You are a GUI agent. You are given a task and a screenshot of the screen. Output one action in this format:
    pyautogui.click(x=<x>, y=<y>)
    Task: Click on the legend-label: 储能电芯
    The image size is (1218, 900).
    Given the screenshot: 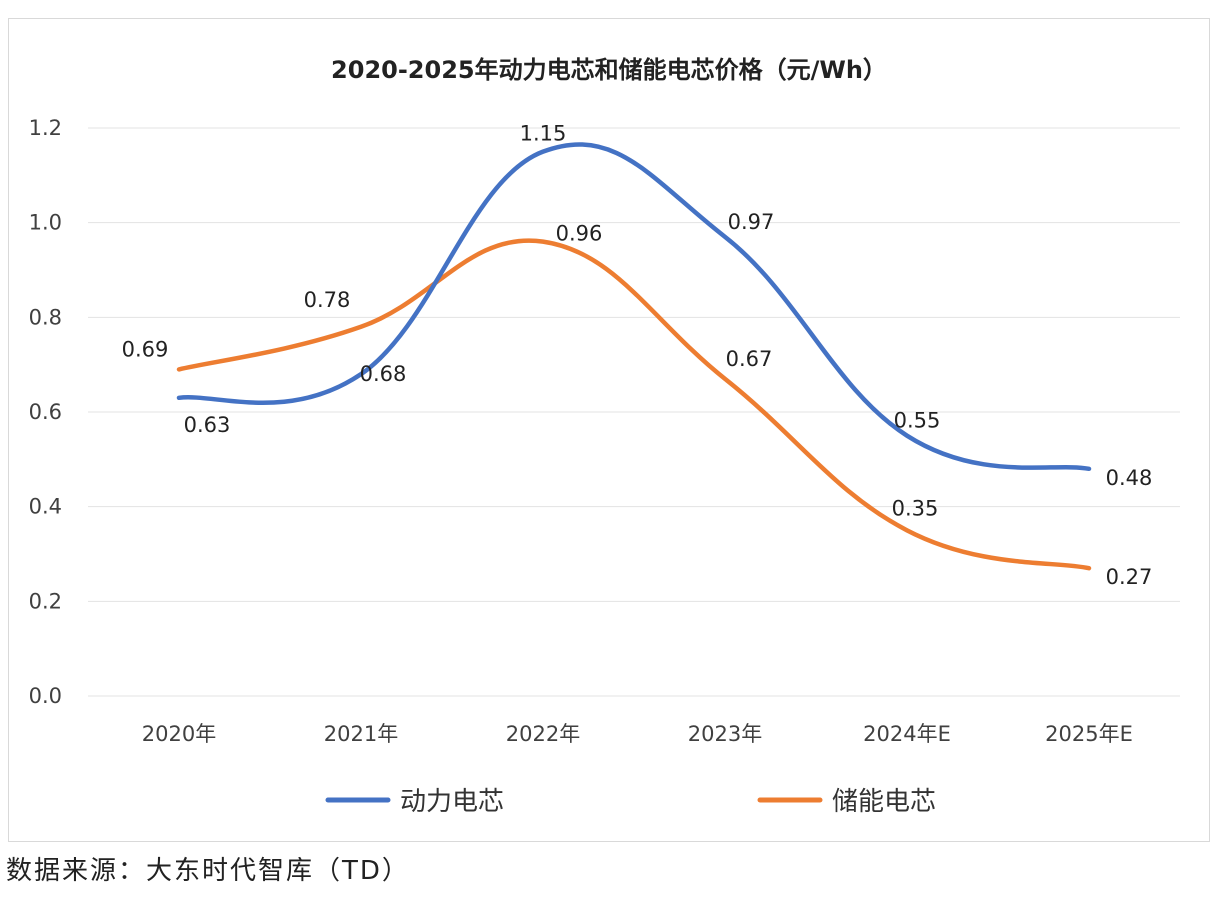 What is the action you would take?
    pyautogui.click(x=884, y=802)
    